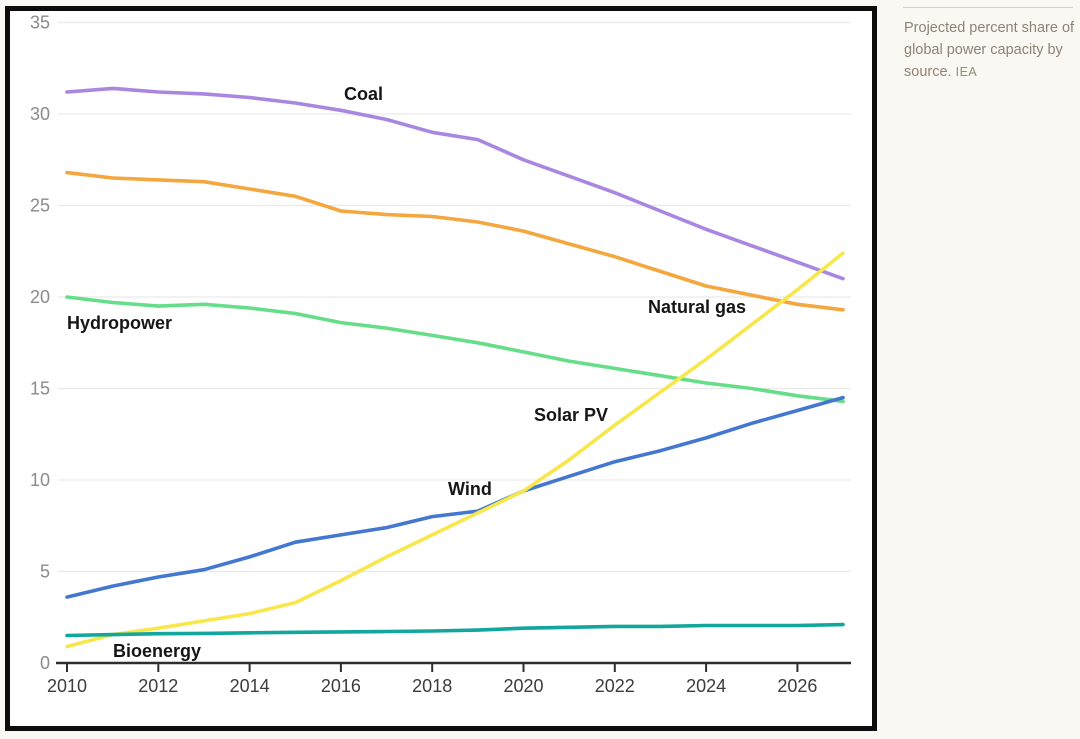  I want to click on series-label-coal: Coal, so click(364, 94).